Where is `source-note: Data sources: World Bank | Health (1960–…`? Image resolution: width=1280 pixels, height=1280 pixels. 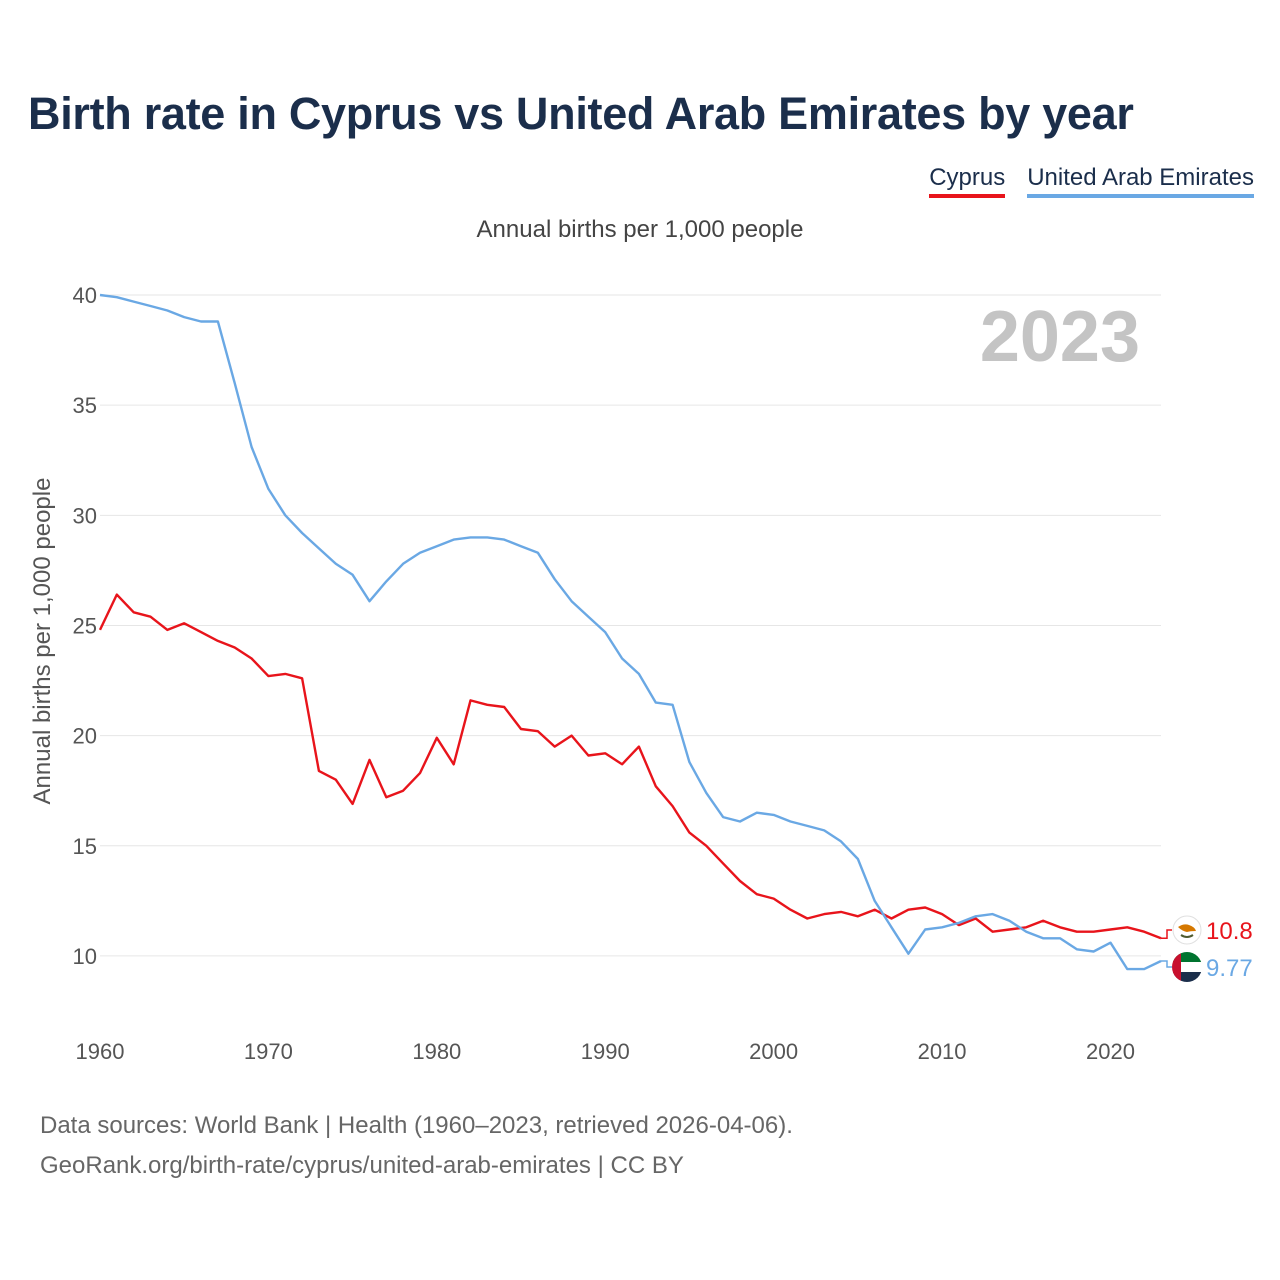 source-note: Data sources: World Bank | Health (1960–… is located at coordinates (416, 1146).